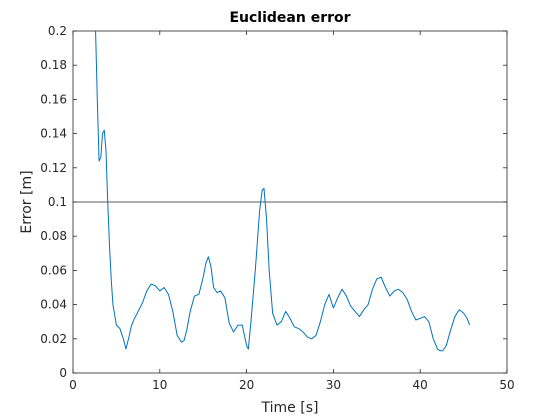  What do you see at coordinates (63, 373) in the screenshot?
I see `y-tick-label: 0` at bounding box center [63, 373].